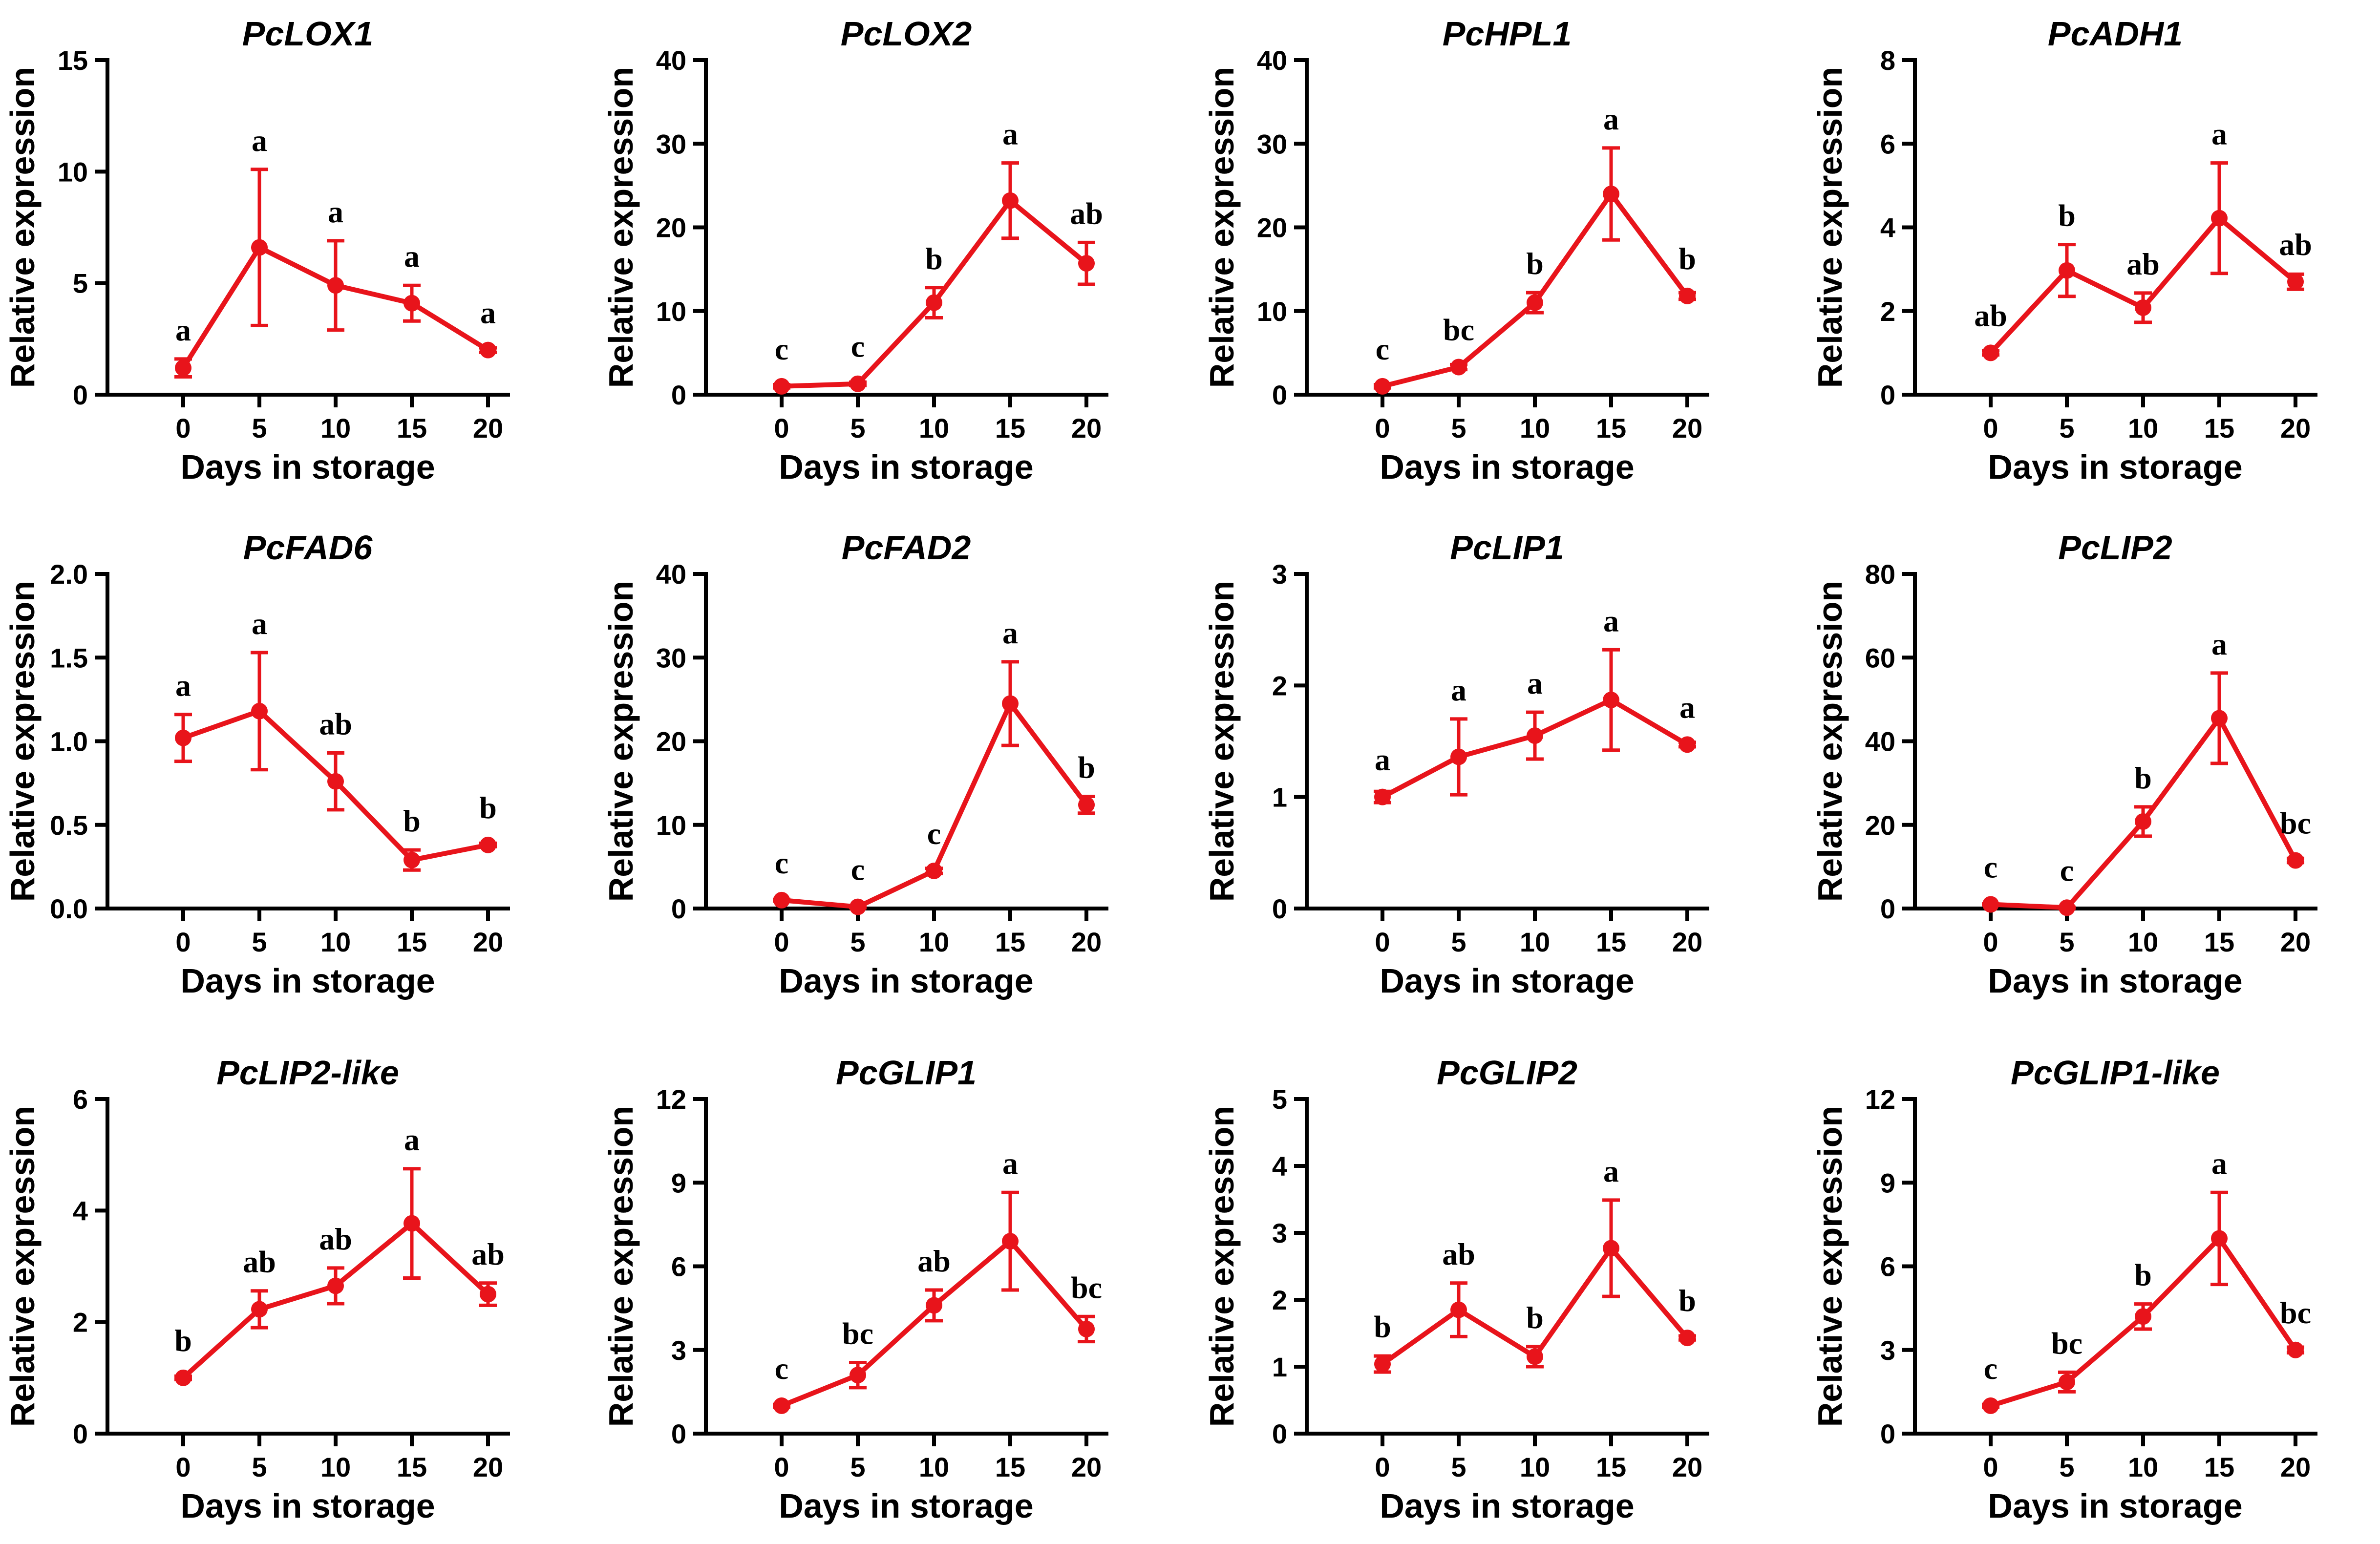 The height and width of the screenshot is (1544, 2380). What do you see at coordinates (73, 61) in the screenshot?
I see `y-tick-label: 15` at bounding box center [73, 61].